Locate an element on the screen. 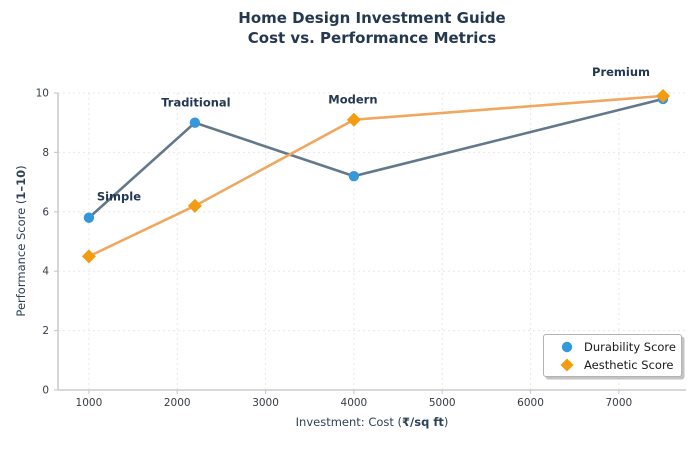 This screenshot has width=700, height=450. x-tick-label: 3000 is located at coordinates (265, 403).